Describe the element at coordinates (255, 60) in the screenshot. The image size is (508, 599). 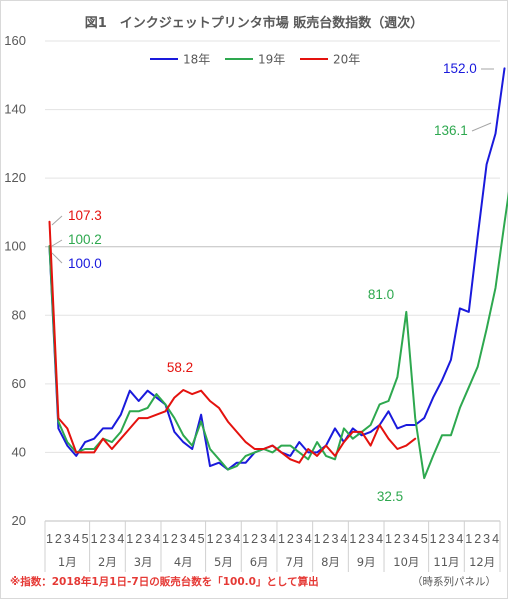
I see `legend: 18年 19年 20年` at that location.